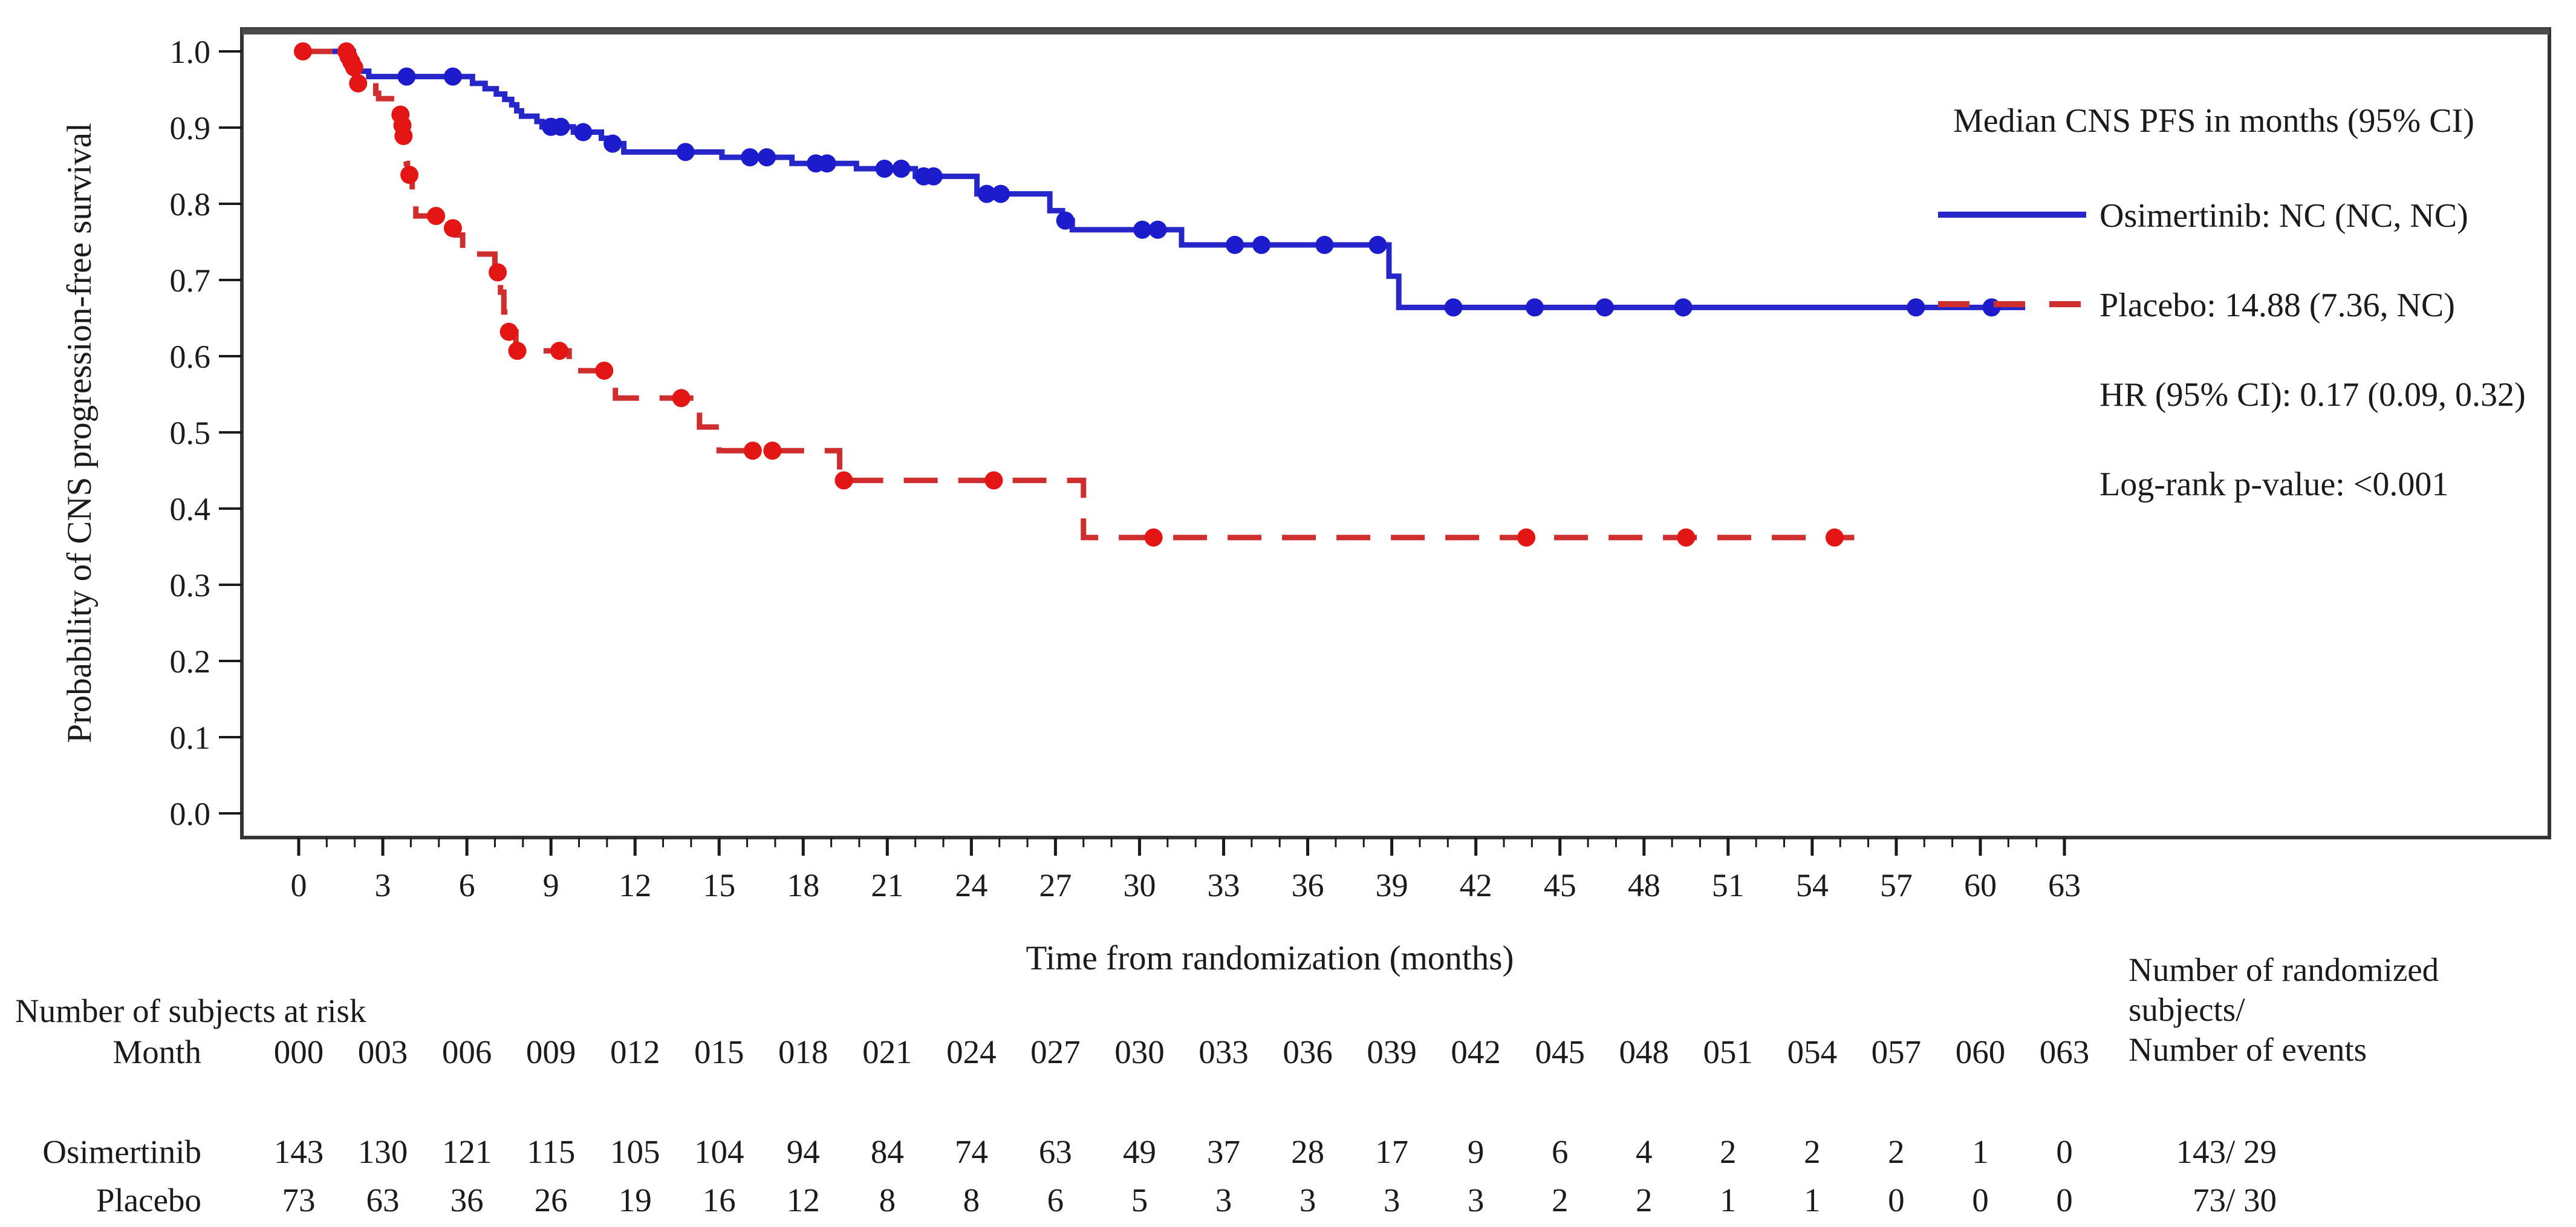 This screenshot has height=1227, width=2576. What do you see at coordinates (972, 1151) in the screenshot?
I see `at-risk-count: 74` at bounding box center [972, 1151].